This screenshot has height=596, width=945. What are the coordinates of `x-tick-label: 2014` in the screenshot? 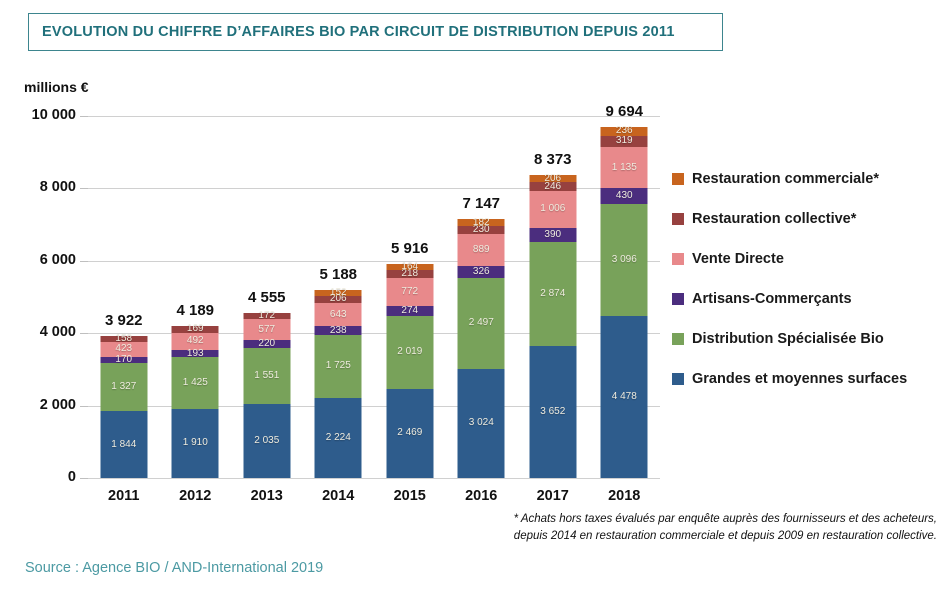 It's located at (338, 496).